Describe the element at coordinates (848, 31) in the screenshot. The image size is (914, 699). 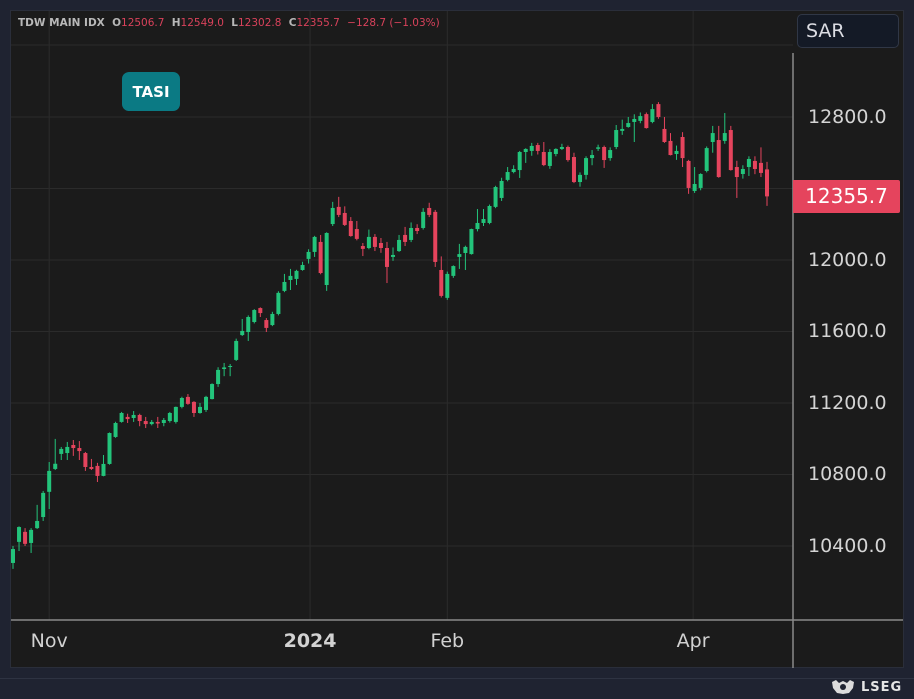
I see `currency-selector: SAR` at that location.